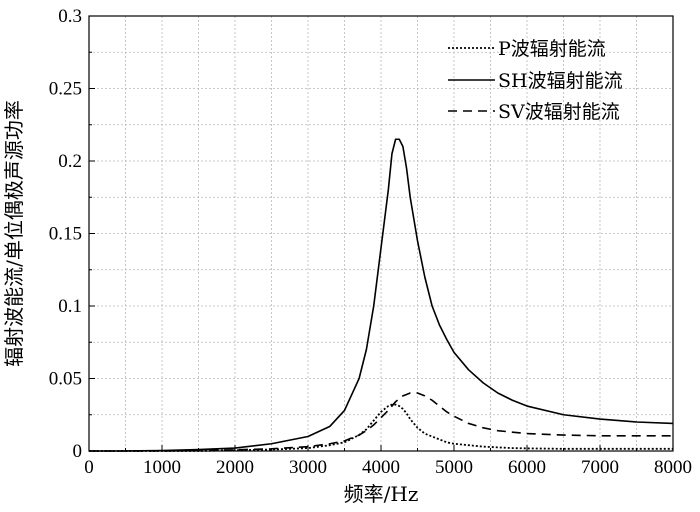 This screenshot has width=700, height=512. Describe the element at coordinates (70, 306) in the screenshot. I see `y-tick-label: 0.1` at that location.